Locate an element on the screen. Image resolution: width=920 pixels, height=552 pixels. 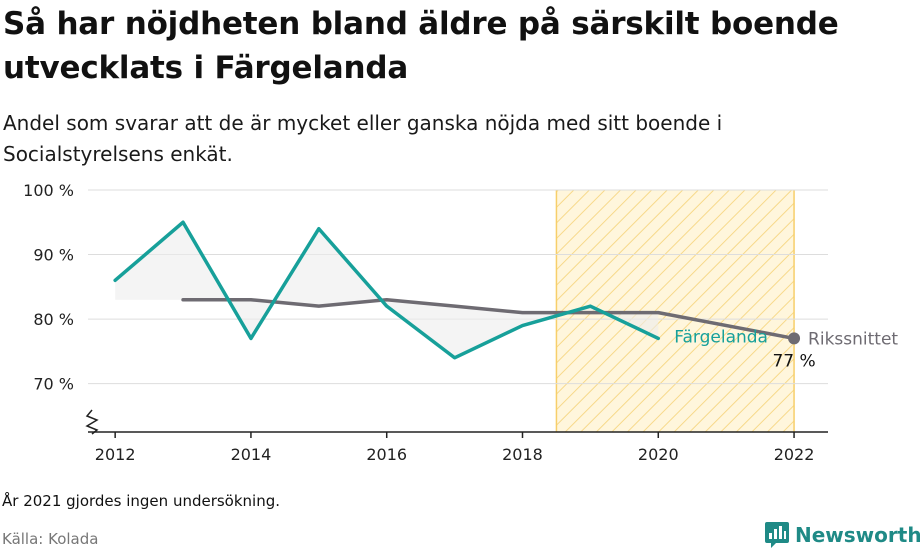
series-label-rikssnittet: Rikssnittet is located at coordinates (853, 339).